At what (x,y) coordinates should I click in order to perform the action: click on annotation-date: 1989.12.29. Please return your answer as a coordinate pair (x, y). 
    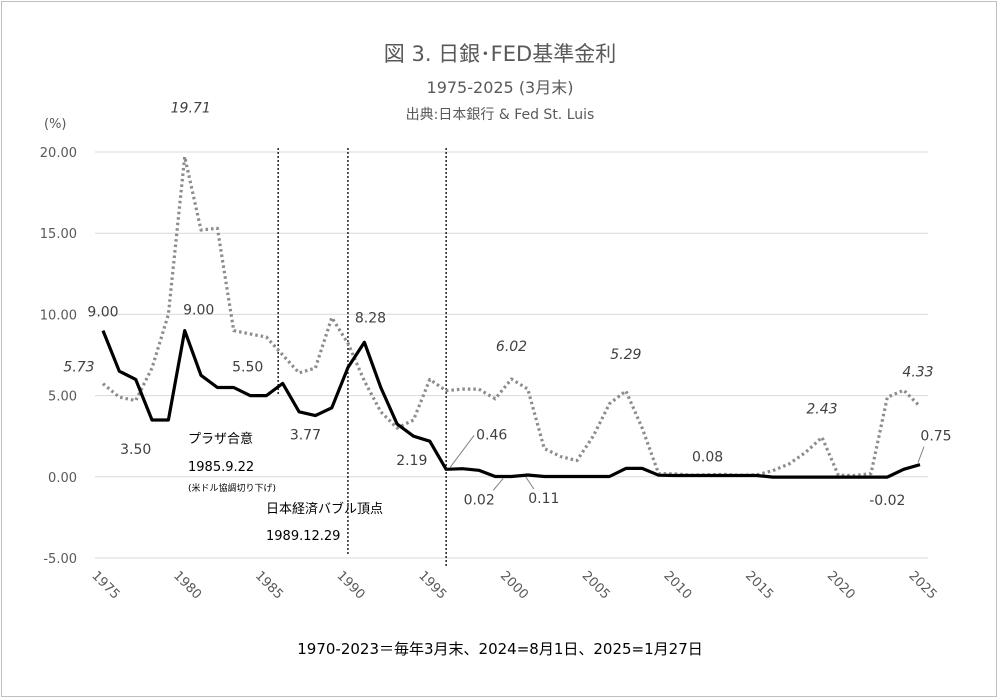
    Looking at the image, I should click on (303, 536).